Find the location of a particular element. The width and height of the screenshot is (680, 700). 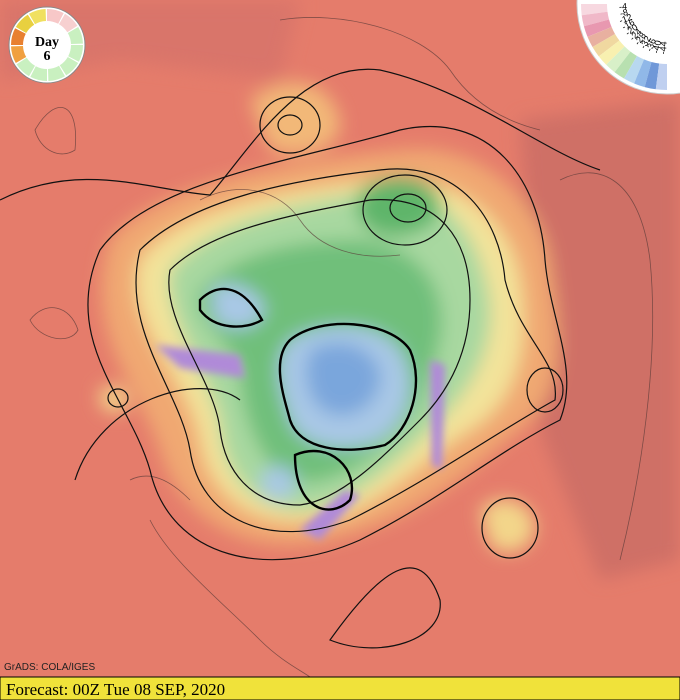

scale-label: -36 is located at coordinates (651, 45).